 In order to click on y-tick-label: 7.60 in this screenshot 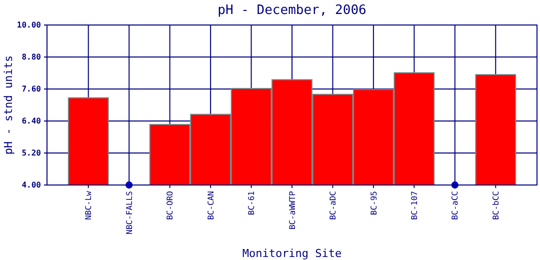, I will do `click(32, 89)`.